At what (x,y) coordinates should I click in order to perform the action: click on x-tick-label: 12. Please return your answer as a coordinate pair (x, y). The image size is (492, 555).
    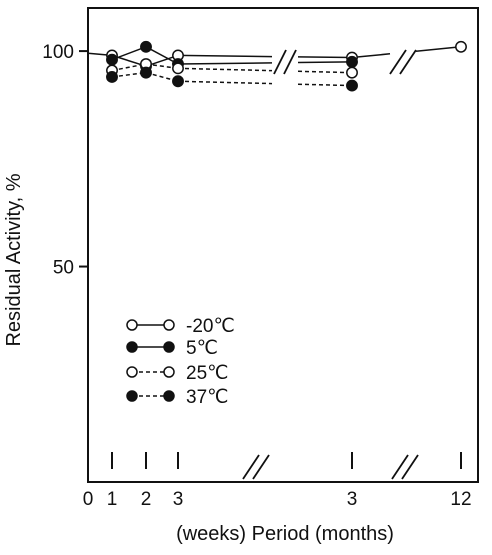
    Looking at the image, I should click on (460, 499).